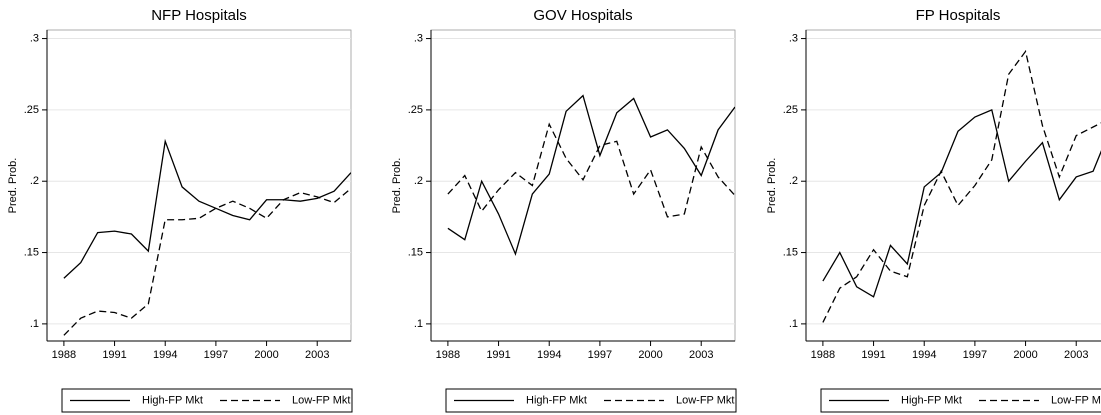 The width and height of the screenshot is (1101, 415). What do you see at coordinates (199, 15) in the screenshot?
I see `panel-title: NFP Hospitals` at bounding box center [199, 15].